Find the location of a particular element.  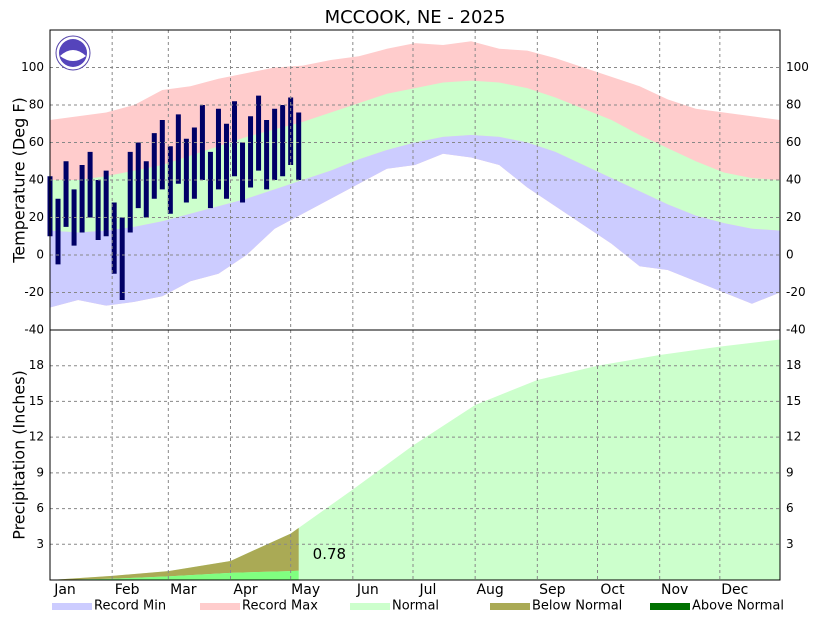

y-tick-label-right: 20 is located at coordinates (793, 217).